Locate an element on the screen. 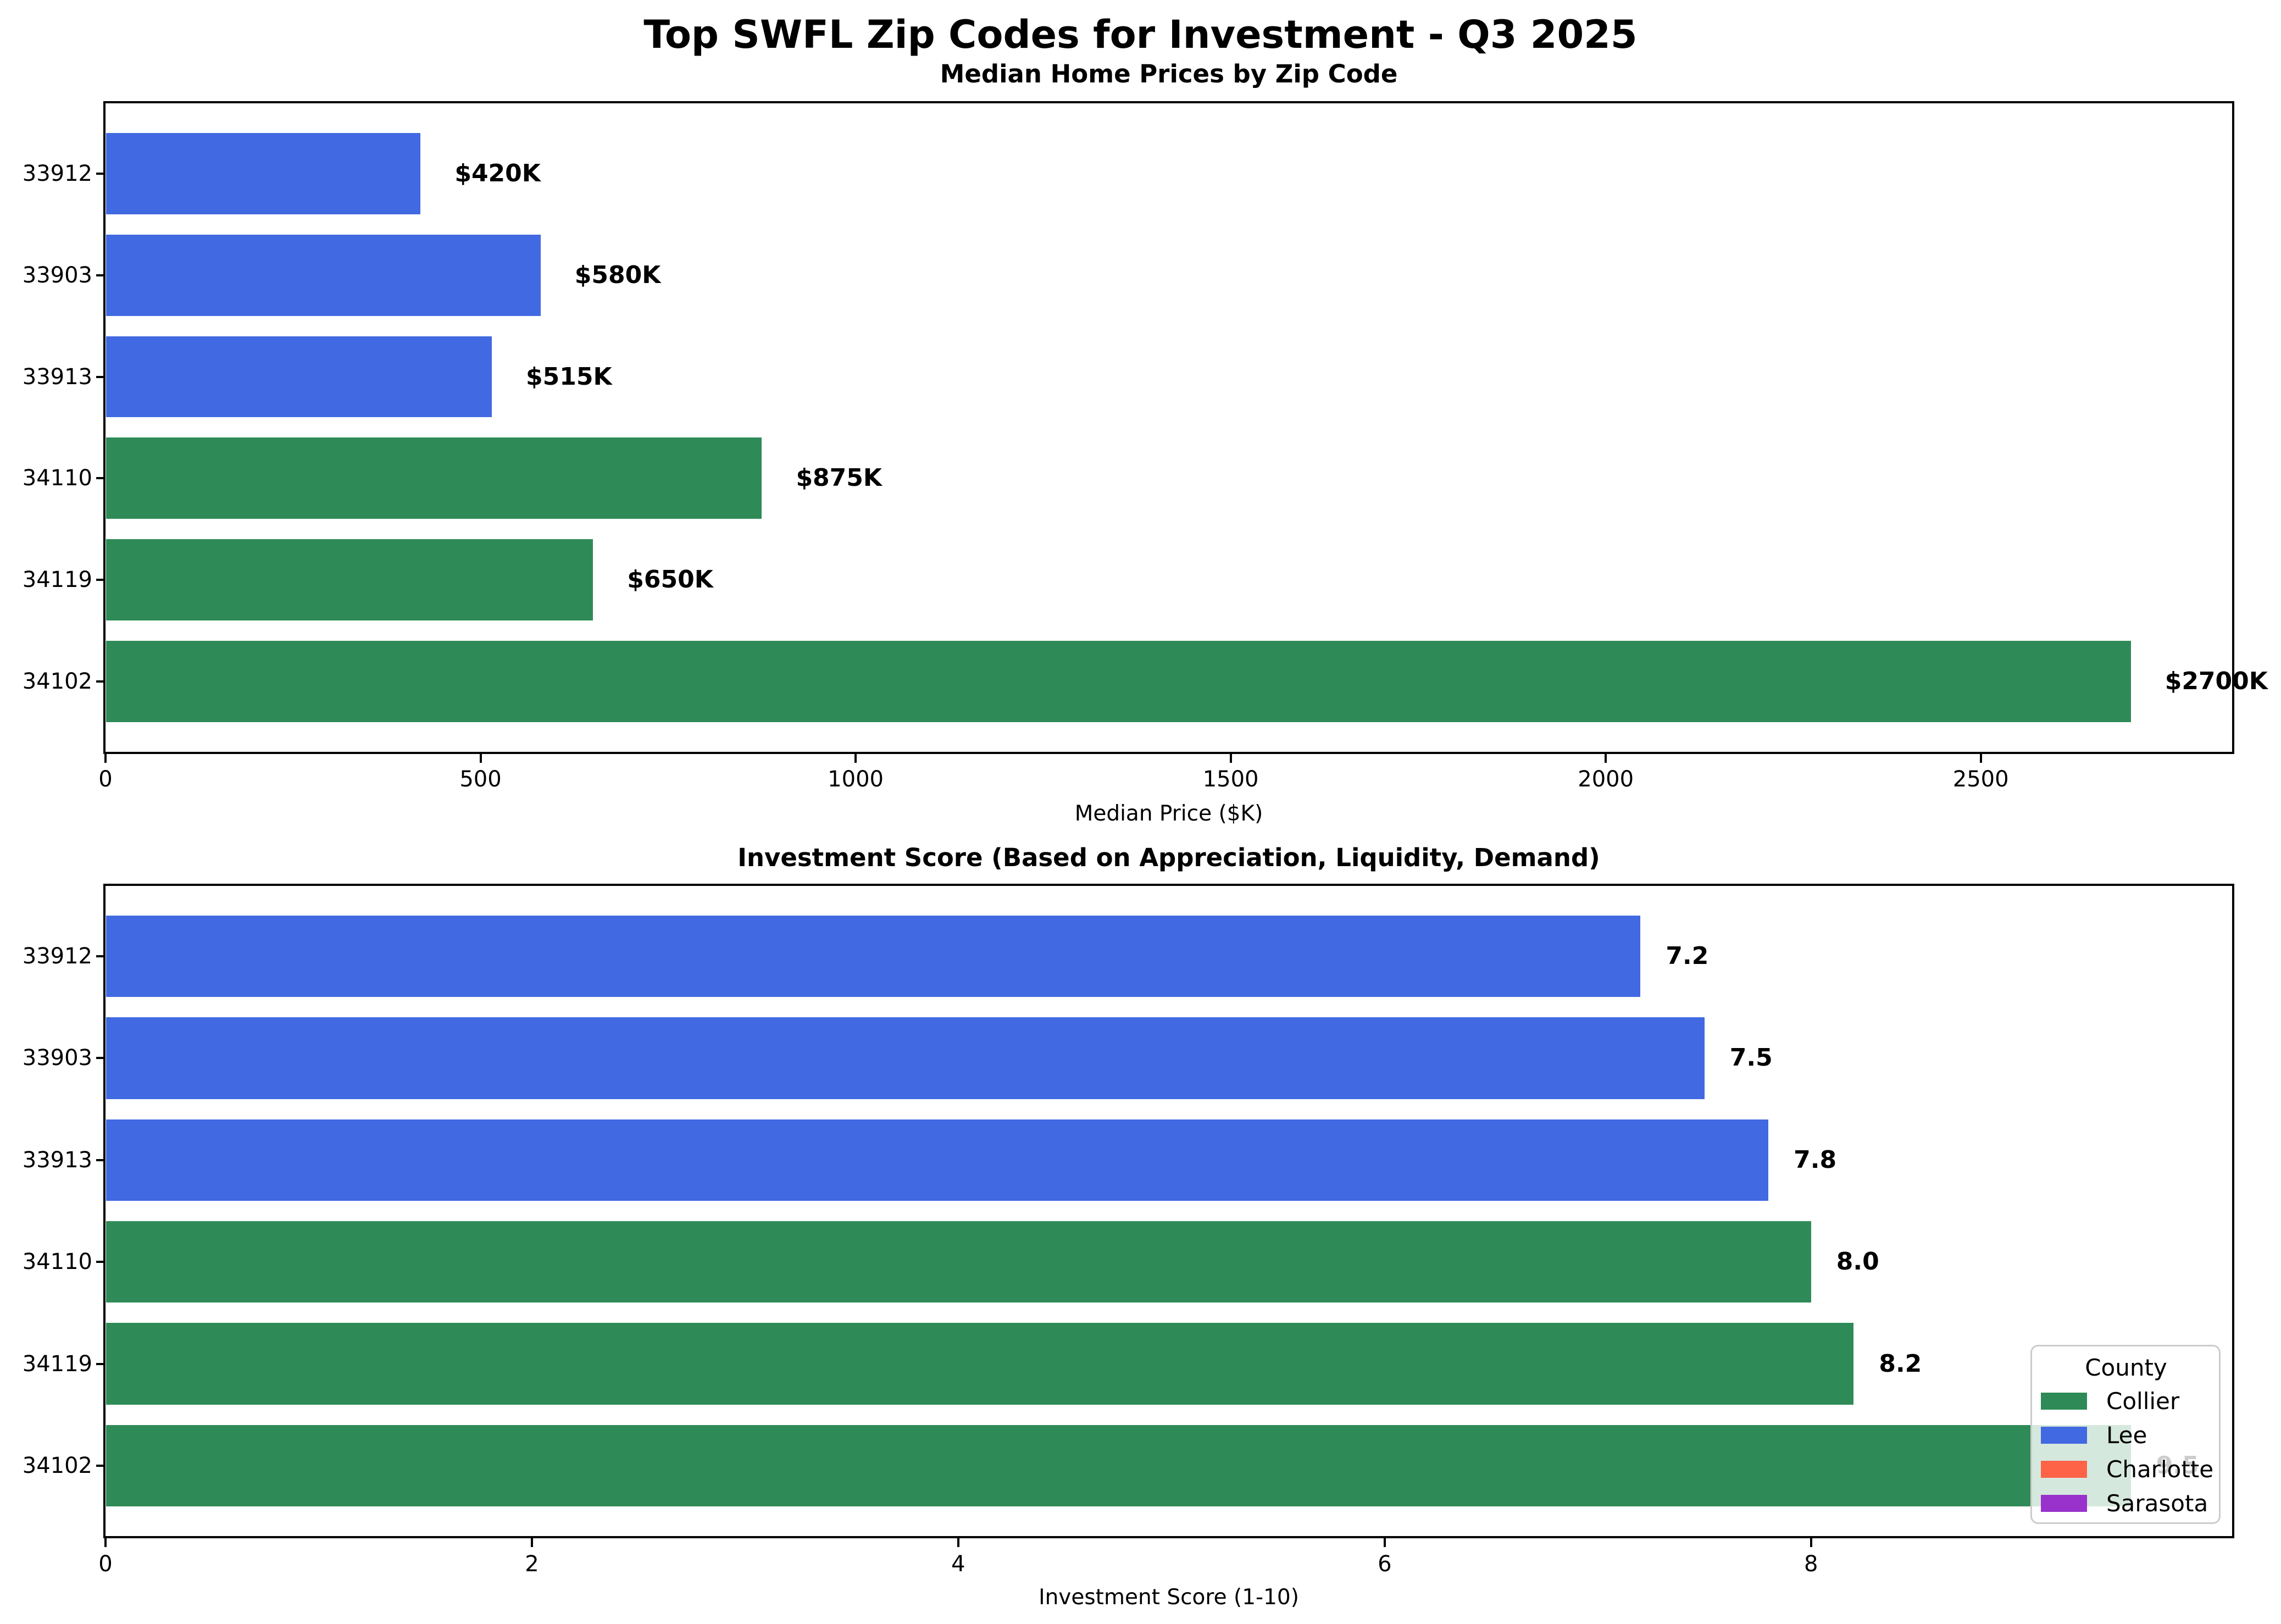  x-tick-label-1000: 1000 is located at coordinates (856, 779).